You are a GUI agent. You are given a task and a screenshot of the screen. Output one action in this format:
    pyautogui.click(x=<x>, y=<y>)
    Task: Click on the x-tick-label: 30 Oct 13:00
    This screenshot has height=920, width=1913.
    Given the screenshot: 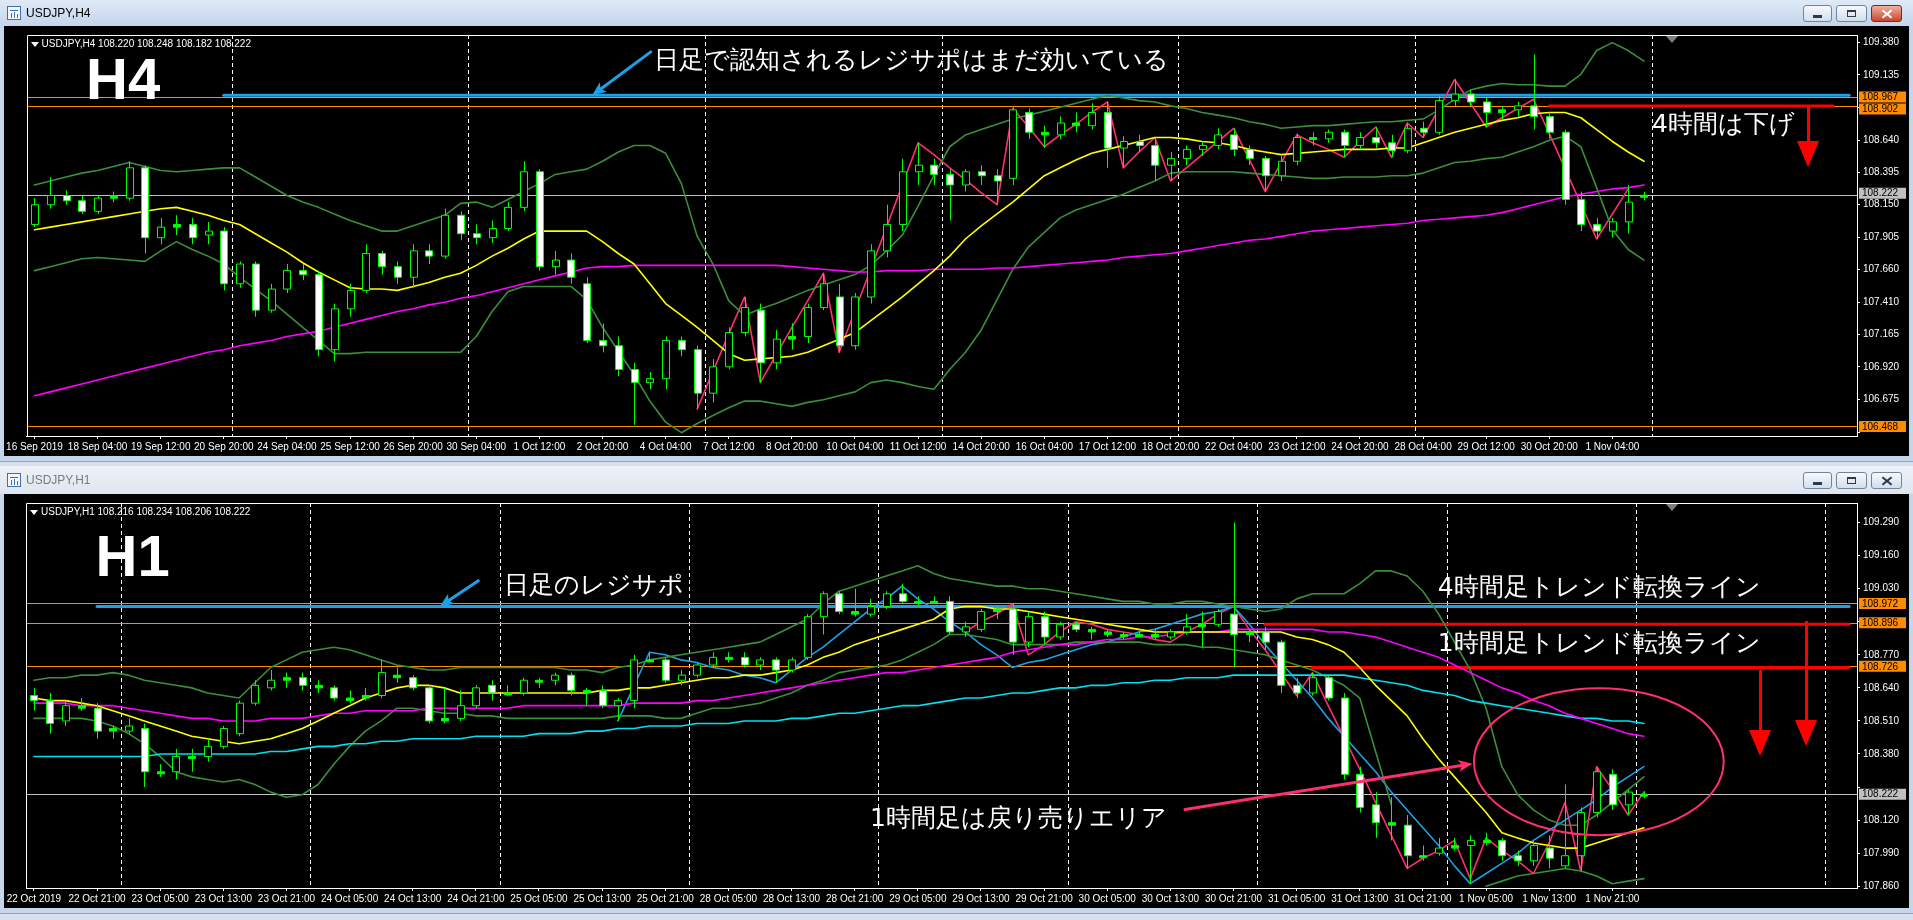 What is the action you would take?
    pyautogui.click(x=1170, y=898)
    